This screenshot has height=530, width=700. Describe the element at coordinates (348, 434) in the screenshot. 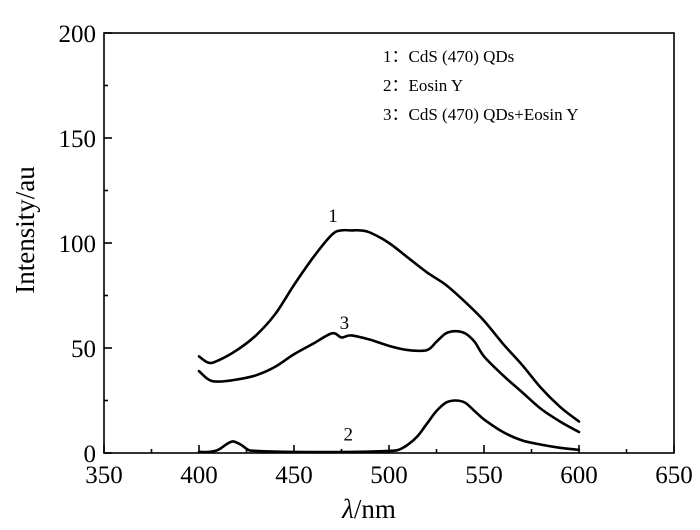

I see `curve-label-2: 2` at that location.